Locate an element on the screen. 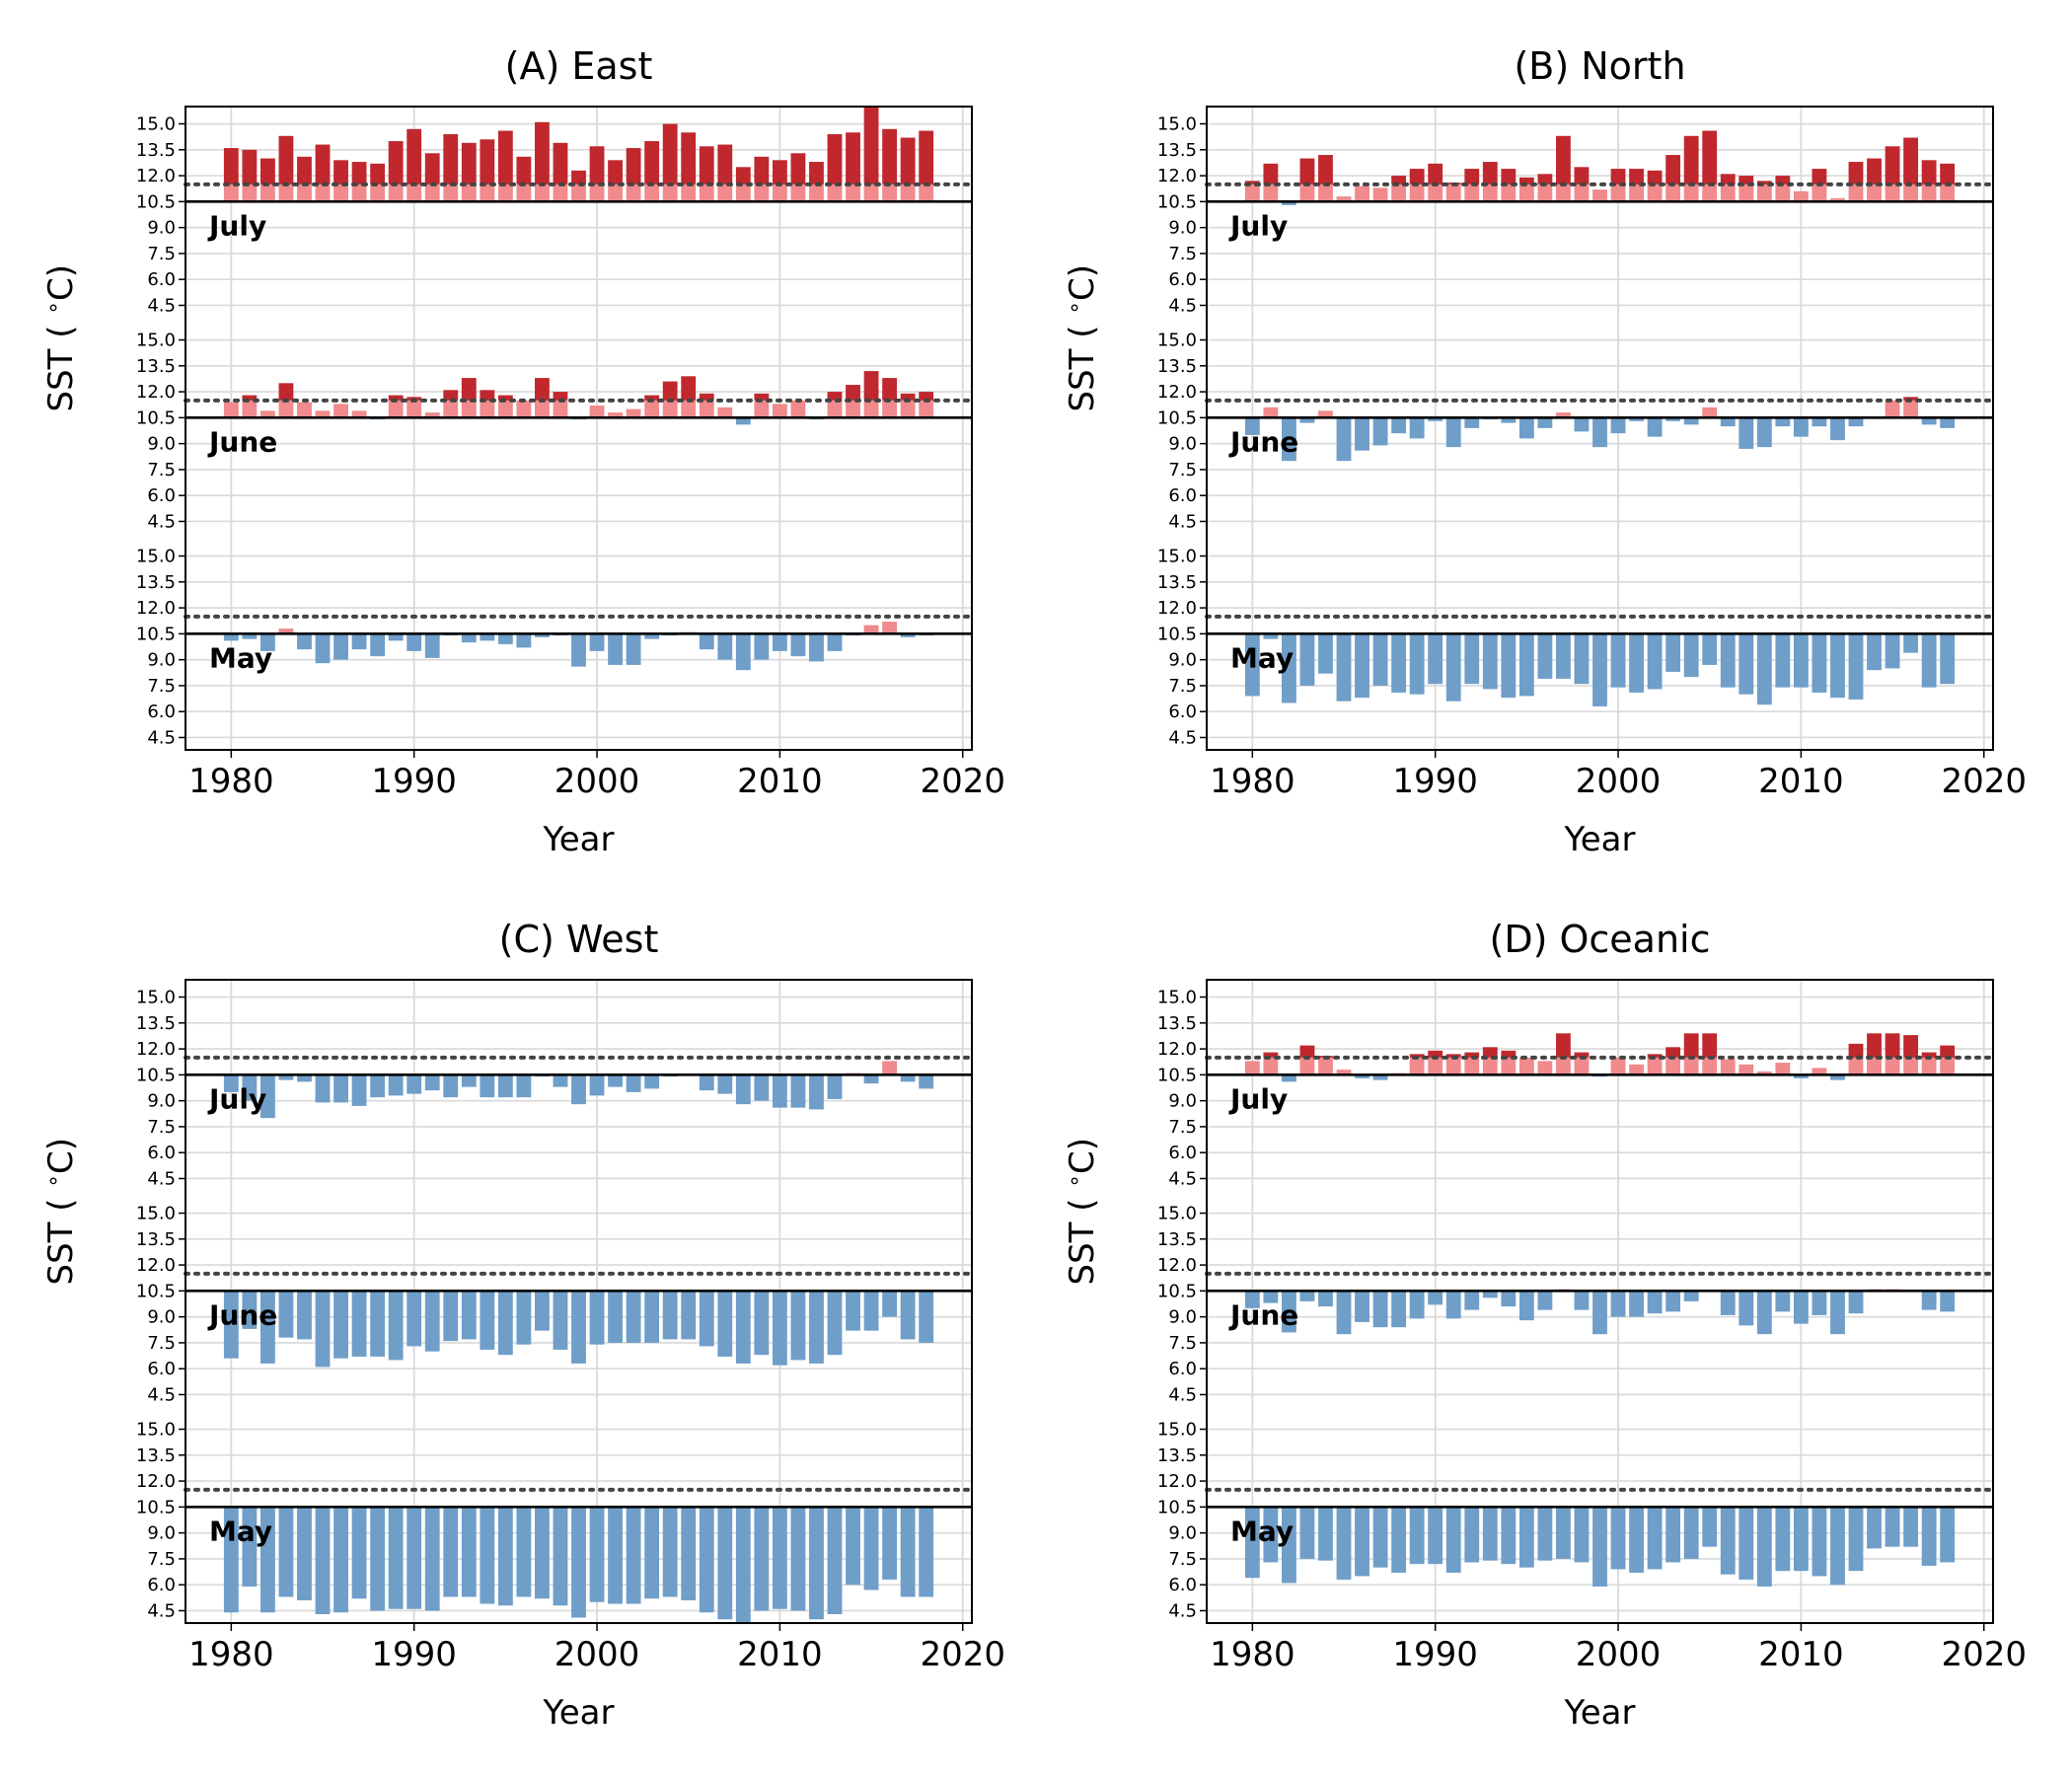  x-tick-label: 2000 is located at coordinates (598, 1655).